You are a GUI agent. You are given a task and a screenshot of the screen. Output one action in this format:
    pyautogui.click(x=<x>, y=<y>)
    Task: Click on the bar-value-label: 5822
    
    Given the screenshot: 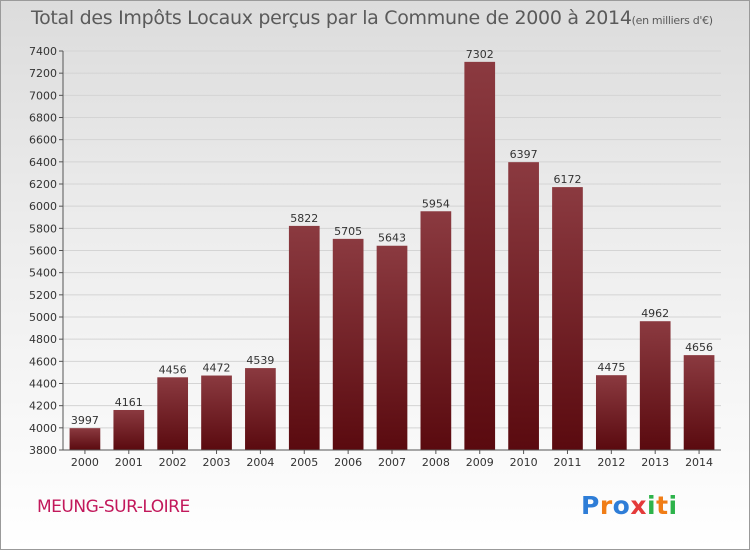 What is the action you would take?
    pyautogui.click(x=304, y=218)
    